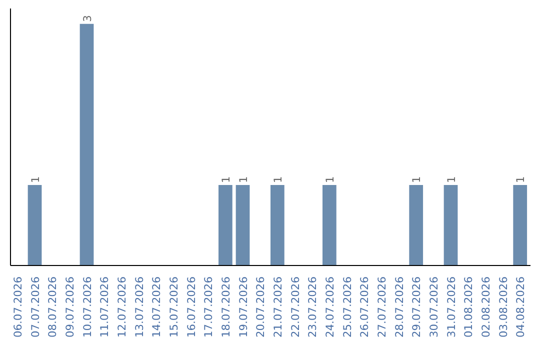 Image resolution: width=540 pixels, height=340 pixels. What do you see at coordinates (53, 307) in the screenshot?
I see `x-tick-label: 08.07.2026` at bounding box center [53, 307].